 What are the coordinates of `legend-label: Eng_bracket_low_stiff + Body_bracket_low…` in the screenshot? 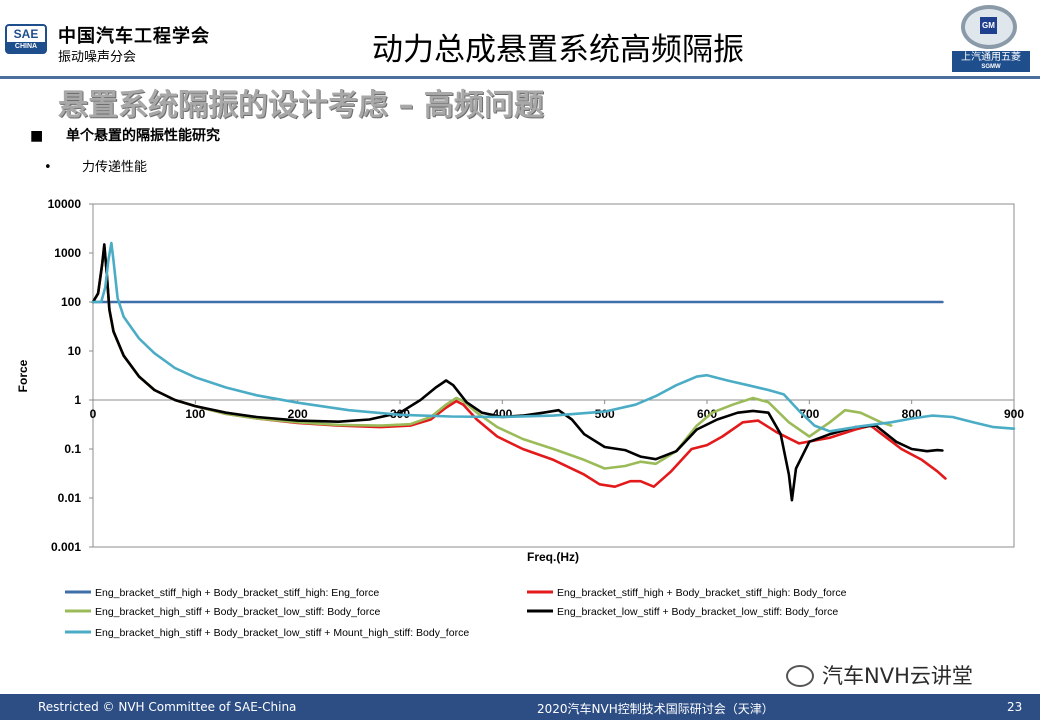 It's located at (697, 612).